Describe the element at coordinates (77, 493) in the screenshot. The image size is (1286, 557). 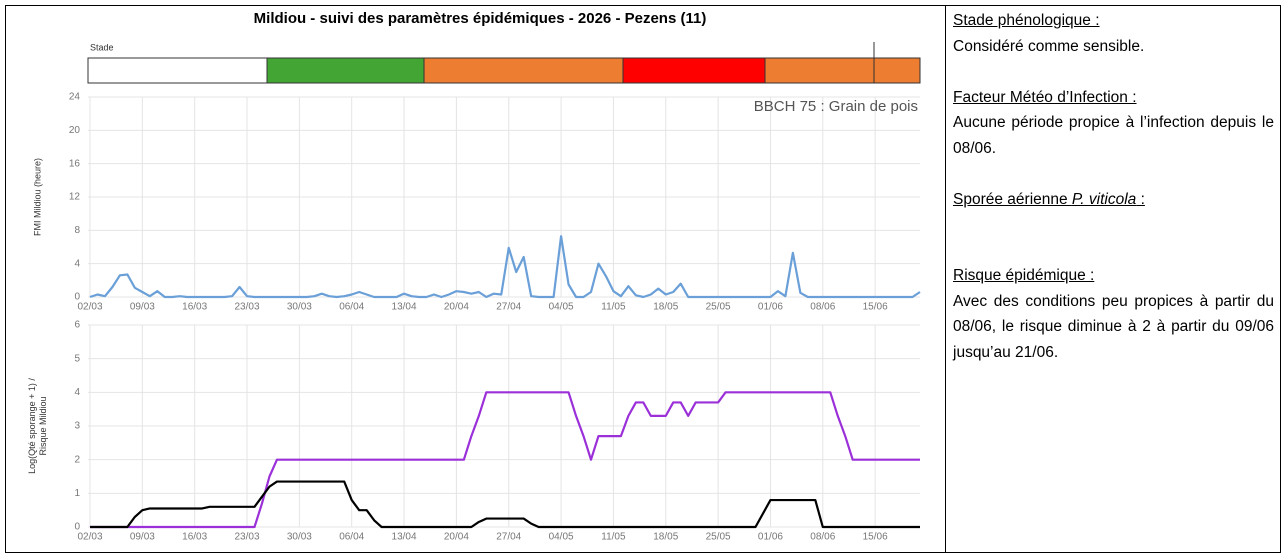
I see `y-tick-label: 1` at that location.